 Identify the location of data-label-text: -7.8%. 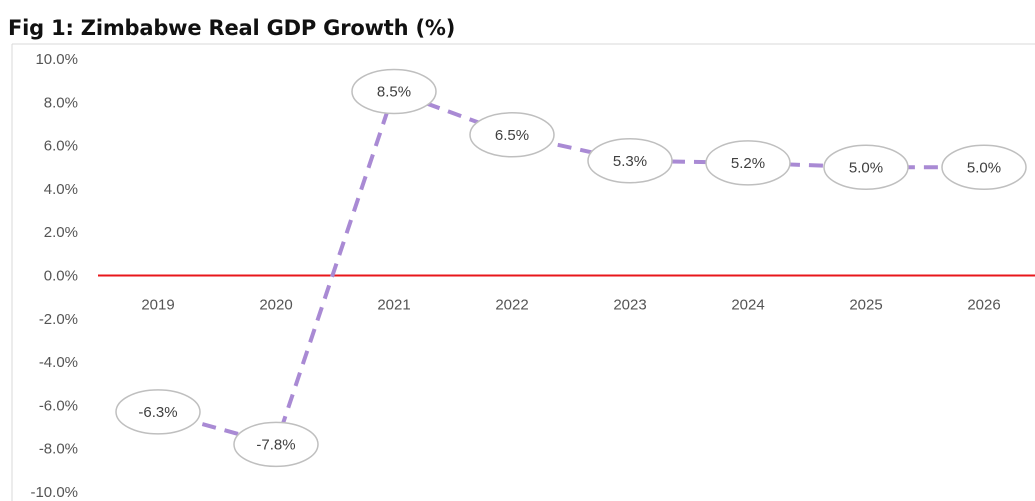
(275, 444).